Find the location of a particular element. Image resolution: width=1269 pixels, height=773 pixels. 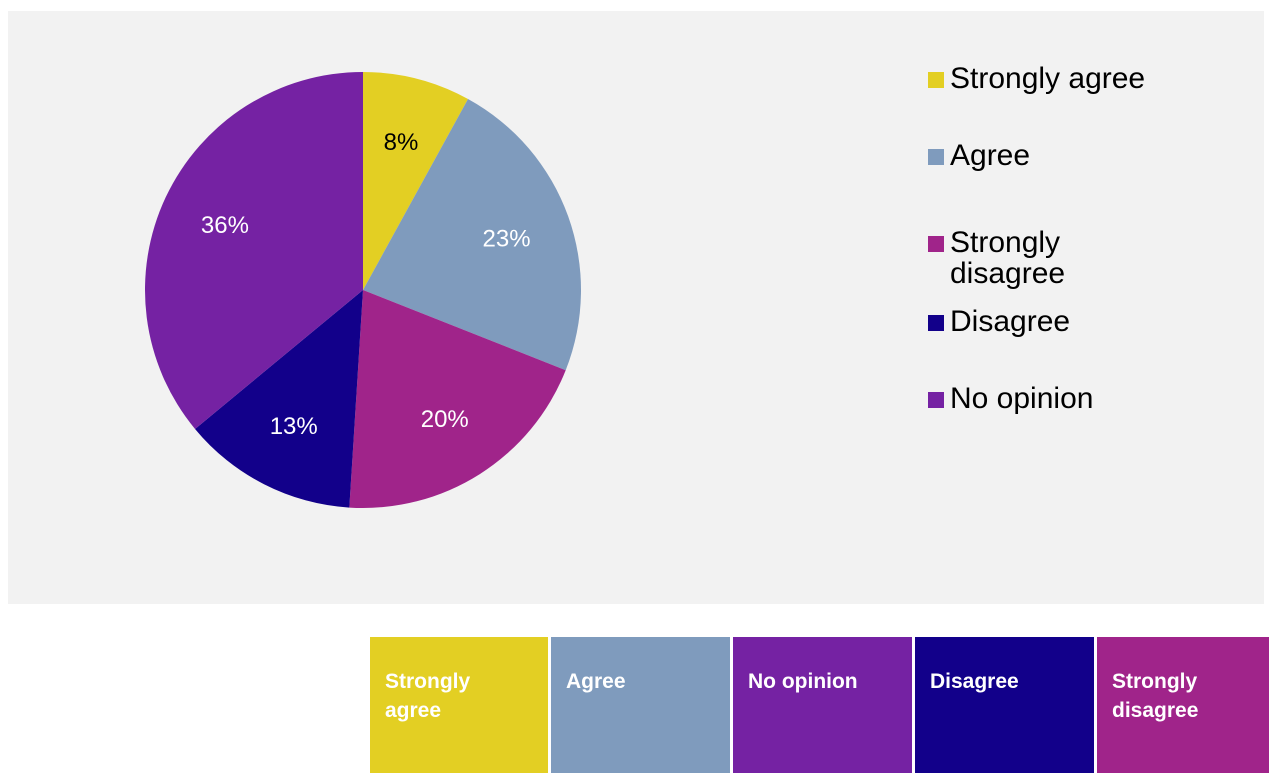

pie-slice-no-opinion is located at coordinates (253, 250).